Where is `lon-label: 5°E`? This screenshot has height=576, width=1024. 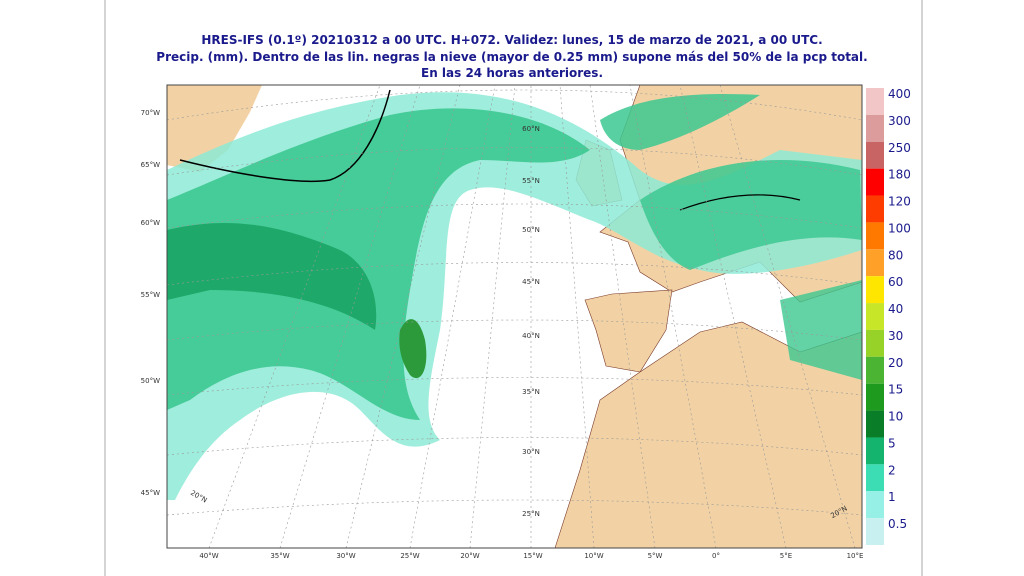 lon-label: 5°E is located at coordinates (786, 556).